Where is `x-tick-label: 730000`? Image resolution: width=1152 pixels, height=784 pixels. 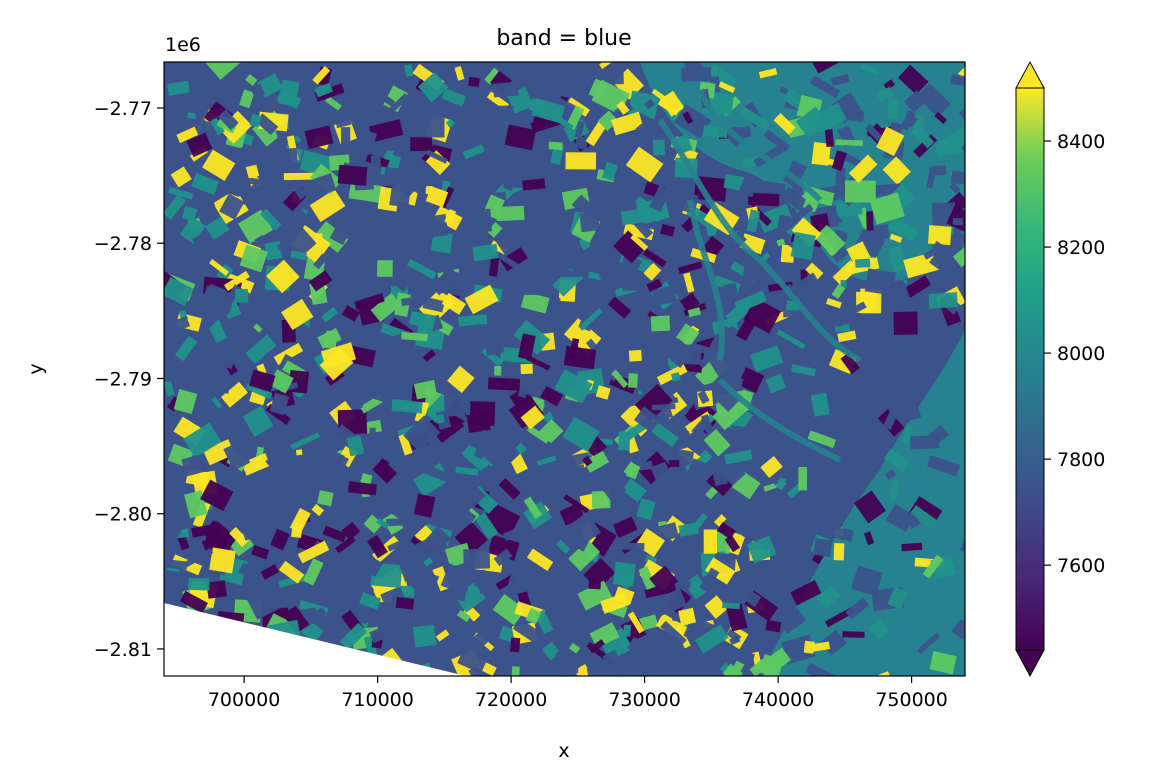
x-tick-label: 730000 is located at coordinates (644, 700).